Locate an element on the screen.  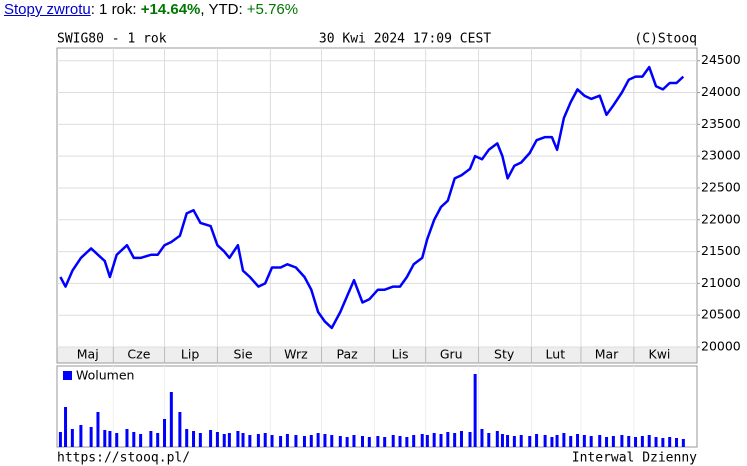
x-tick-label: Kwi is located at coordinates (660, 354).